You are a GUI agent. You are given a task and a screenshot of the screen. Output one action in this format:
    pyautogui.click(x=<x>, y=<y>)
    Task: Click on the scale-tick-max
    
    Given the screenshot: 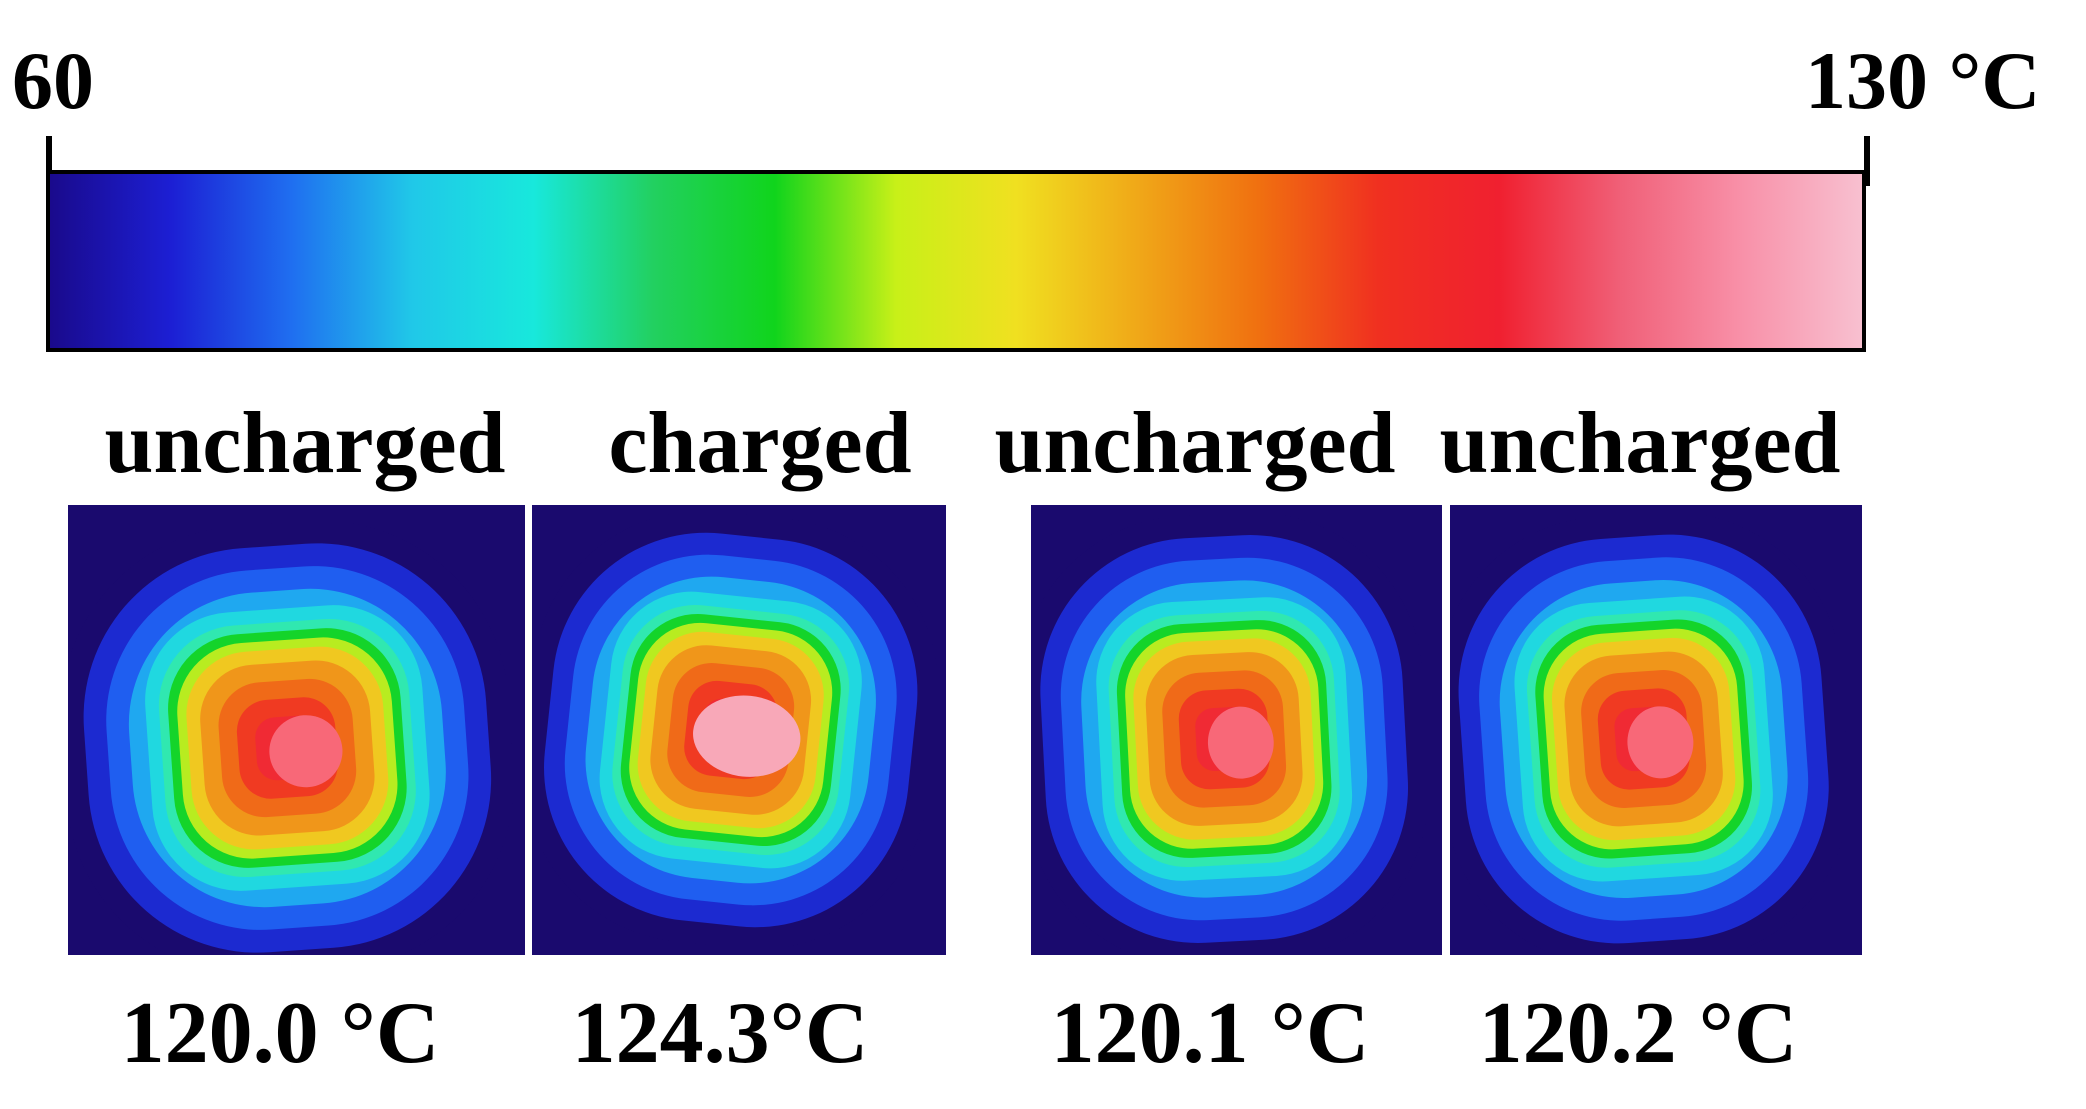 What is the action you would take?
    pyautogui.click(x=1867, y=161)
    